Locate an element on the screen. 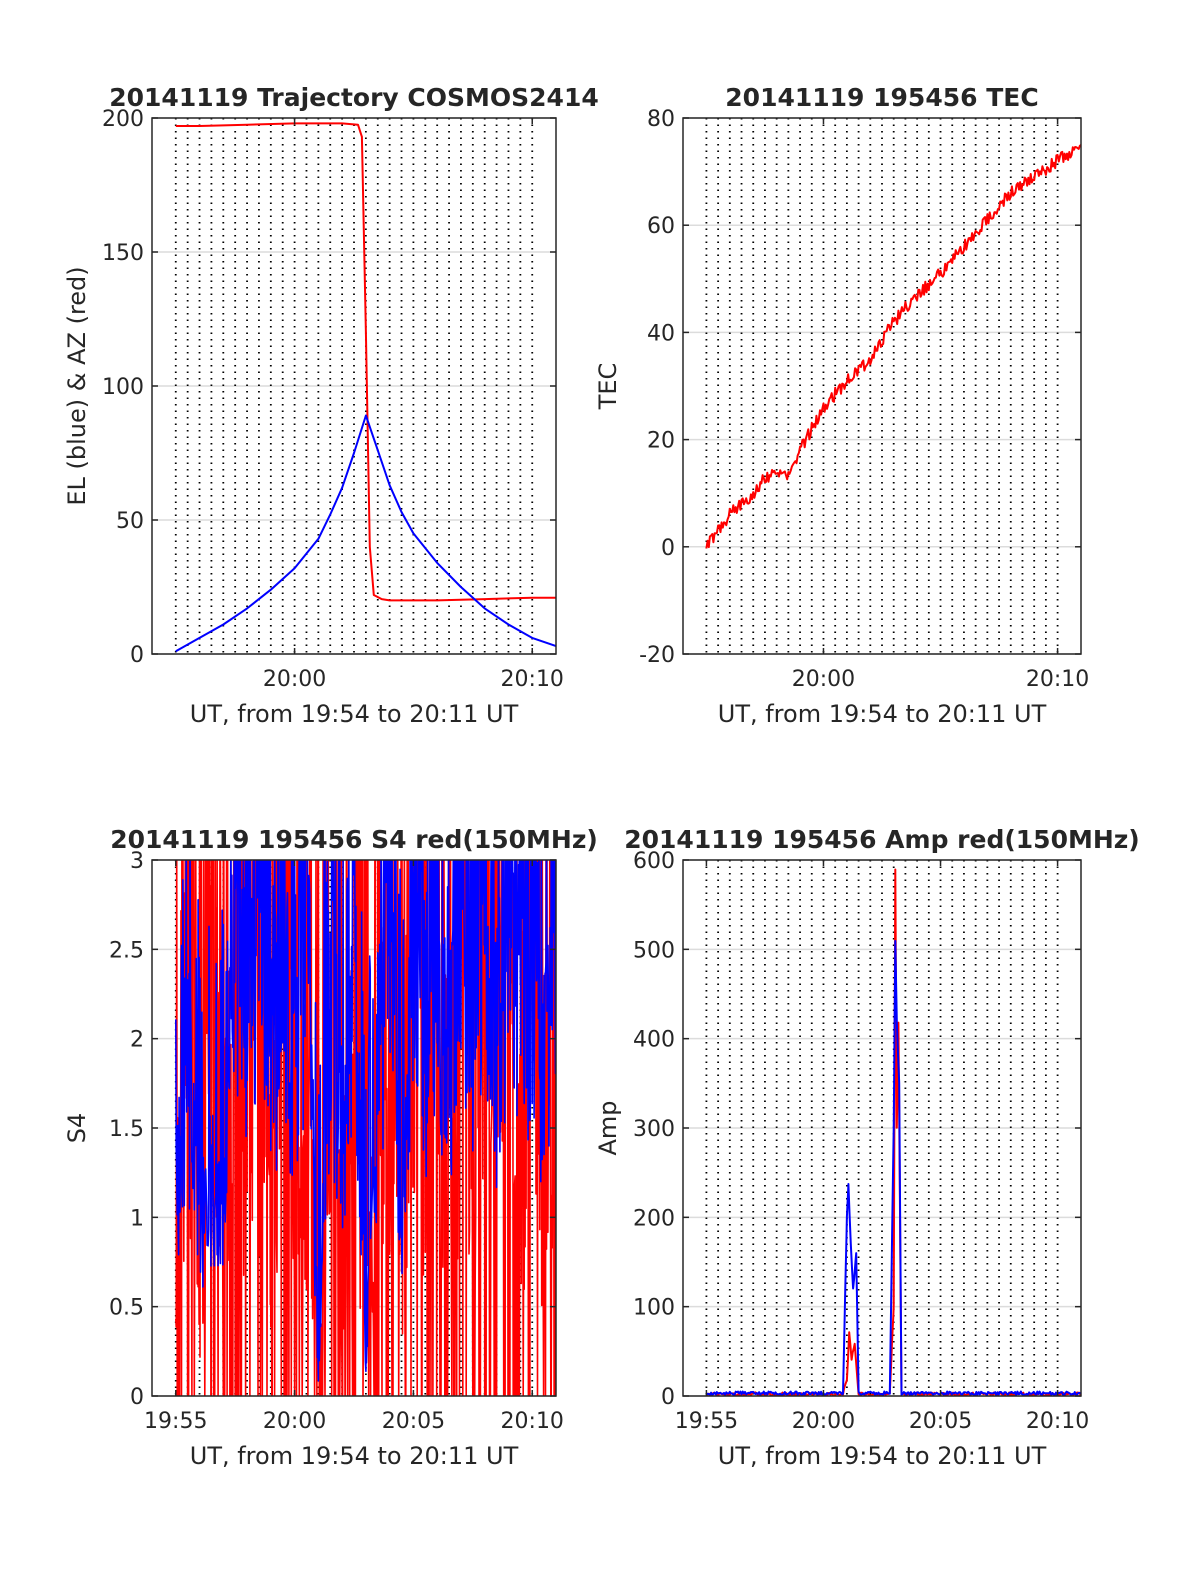 The height and width of the screenshot is (1575, 1200). y-axis-label: Amp is located at coordinates (608, 1127).